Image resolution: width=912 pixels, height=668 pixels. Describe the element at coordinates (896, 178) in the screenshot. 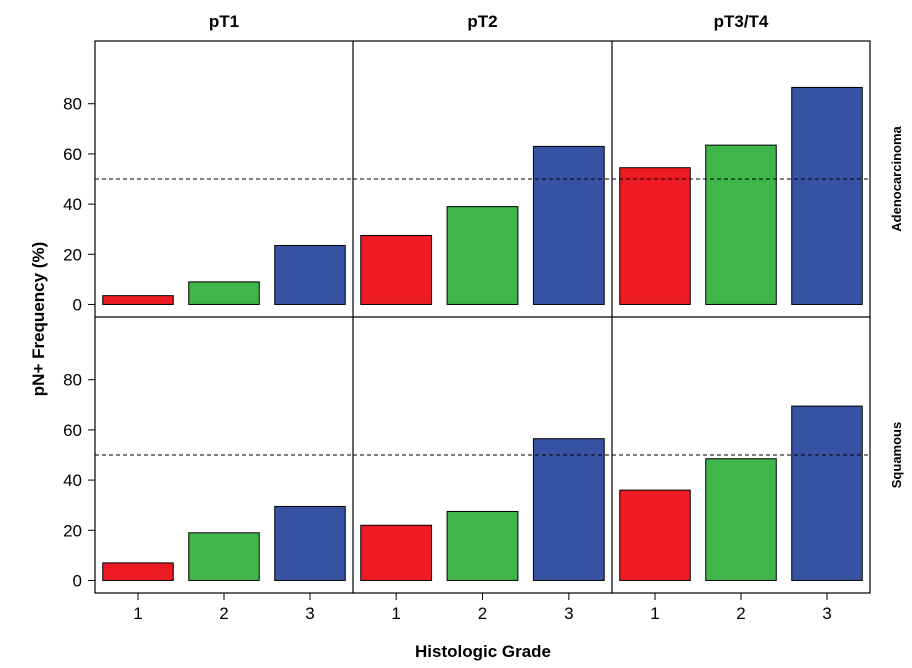

I see `row-label-0: Adenocarcinoma` at that location.